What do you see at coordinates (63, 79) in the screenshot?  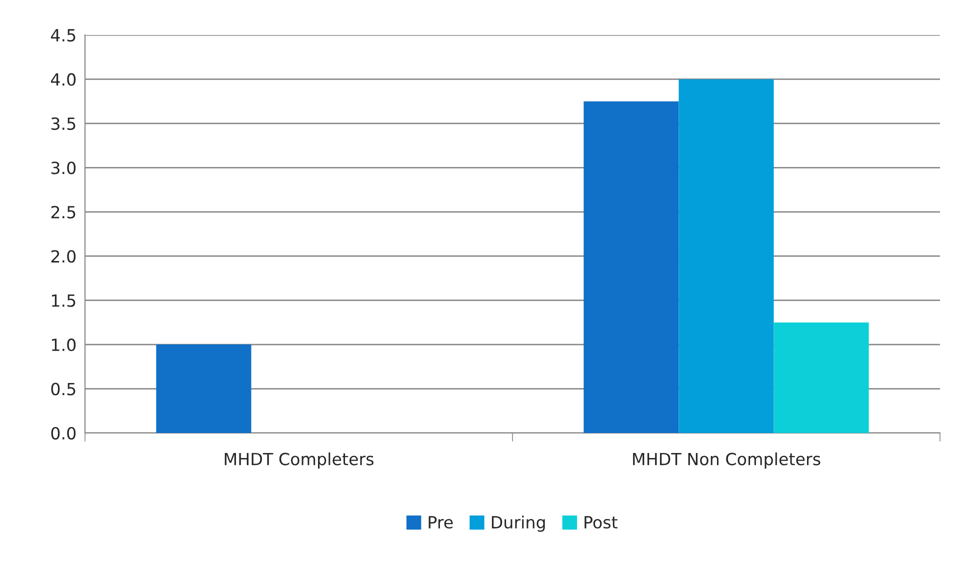 I see `y-tick-label: 4.0` at bounding box center [63, 79].